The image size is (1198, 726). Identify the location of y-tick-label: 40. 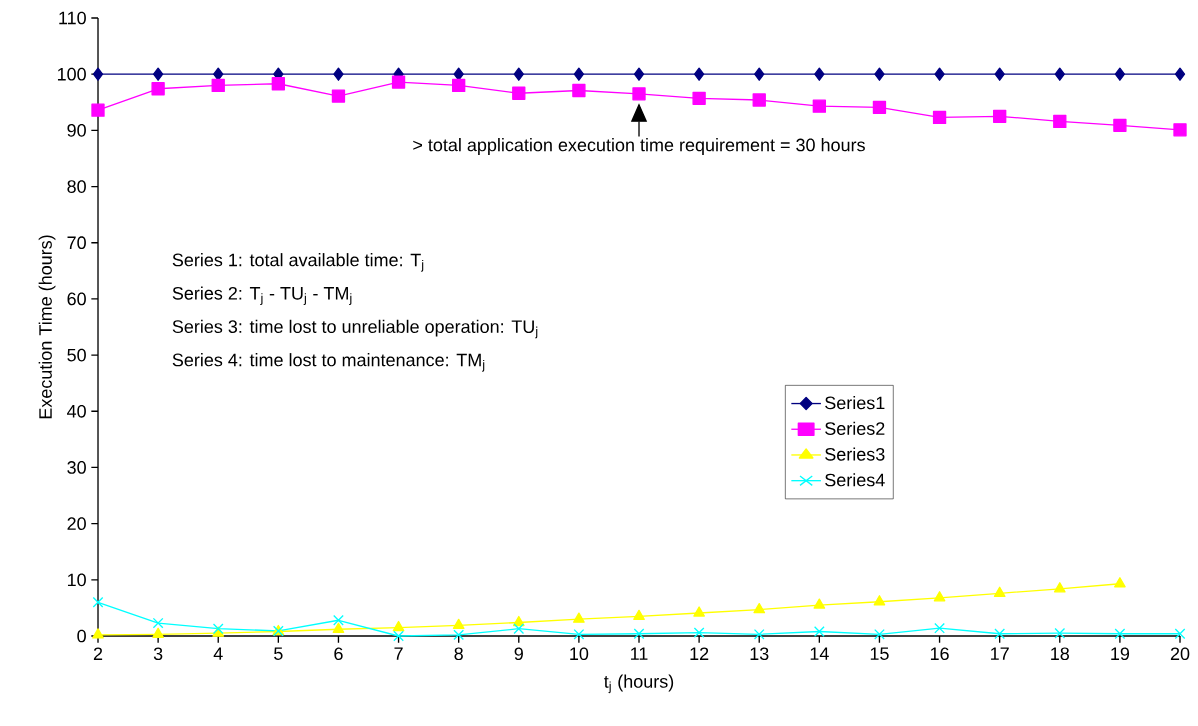
(76, 411).